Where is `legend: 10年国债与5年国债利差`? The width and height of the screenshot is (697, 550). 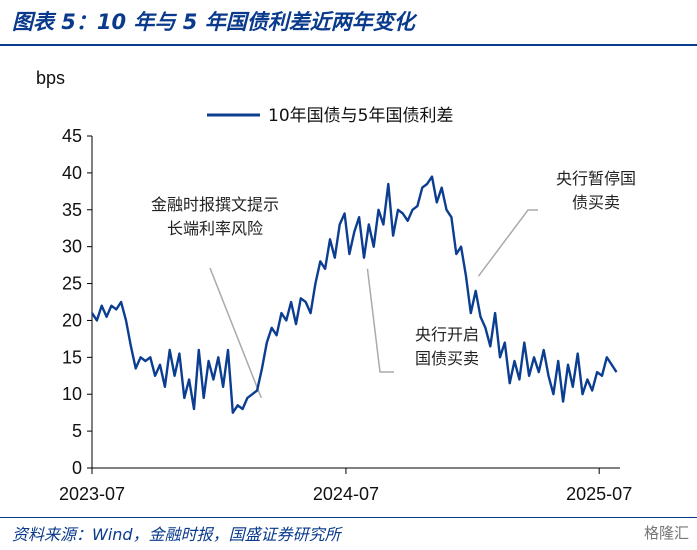 legend: 10年国债与5年国债利差 is located at coordinates (330, 116).